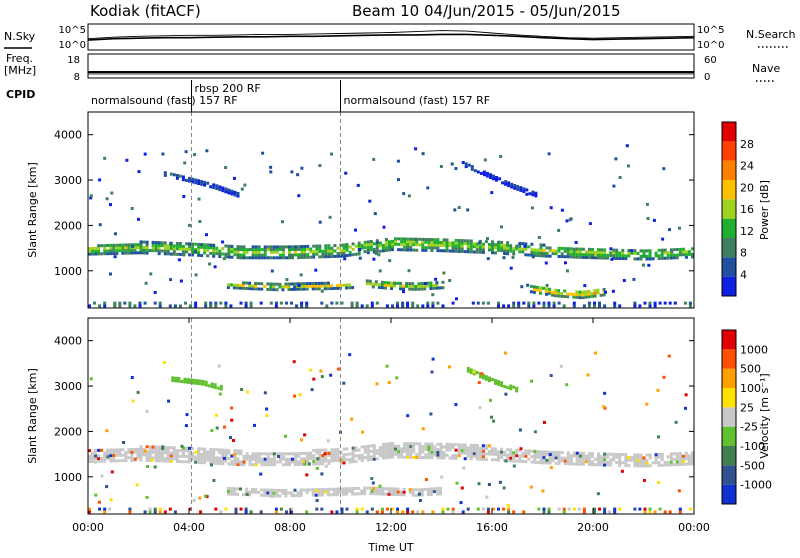 Image resolution: width=800 pixels, height=558 pixels. Describe the element at coordinates (710, 60) in the screenshot. I see `nave-right-tick-top: 60` at that location.